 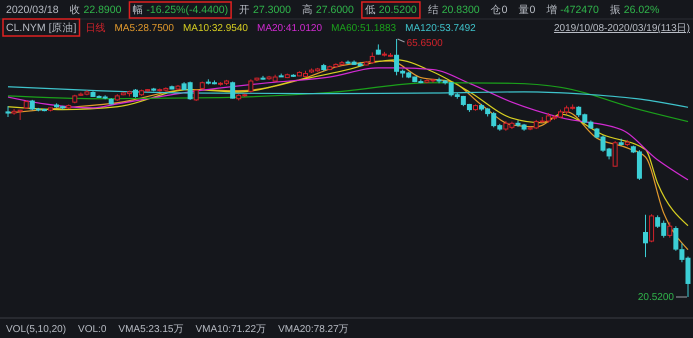 What do you see at coordinates (180, 10) in the screenshot?
I see `text: 幅 -16.25%(-4.4400)` at bounding box center [180, 10].